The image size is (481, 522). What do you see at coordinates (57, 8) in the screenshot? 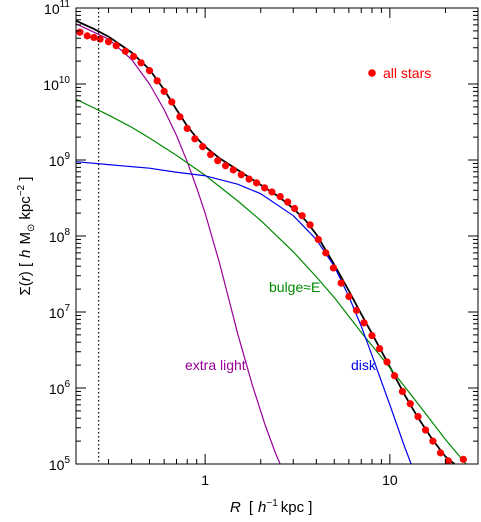
I see `y-tick-label: 10¹¹` at bounding box center [57, 8].